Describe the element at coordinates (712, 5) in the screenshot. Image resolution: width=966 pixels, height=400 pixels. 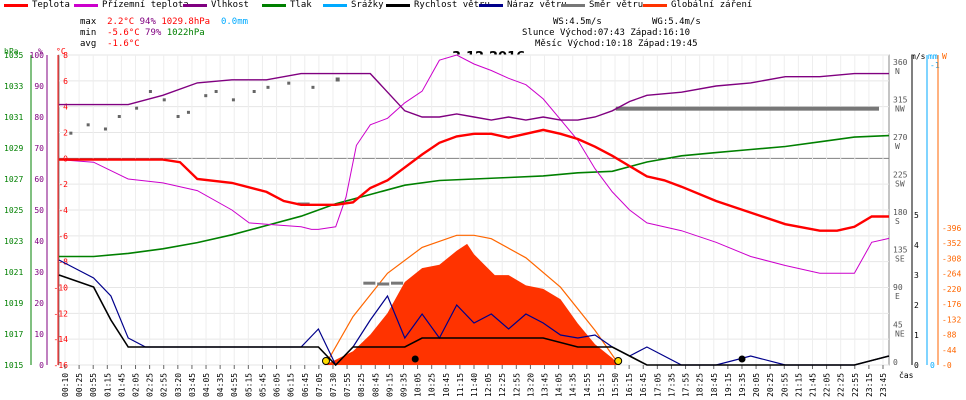
I see `legend-item: Globální záření` at that location.